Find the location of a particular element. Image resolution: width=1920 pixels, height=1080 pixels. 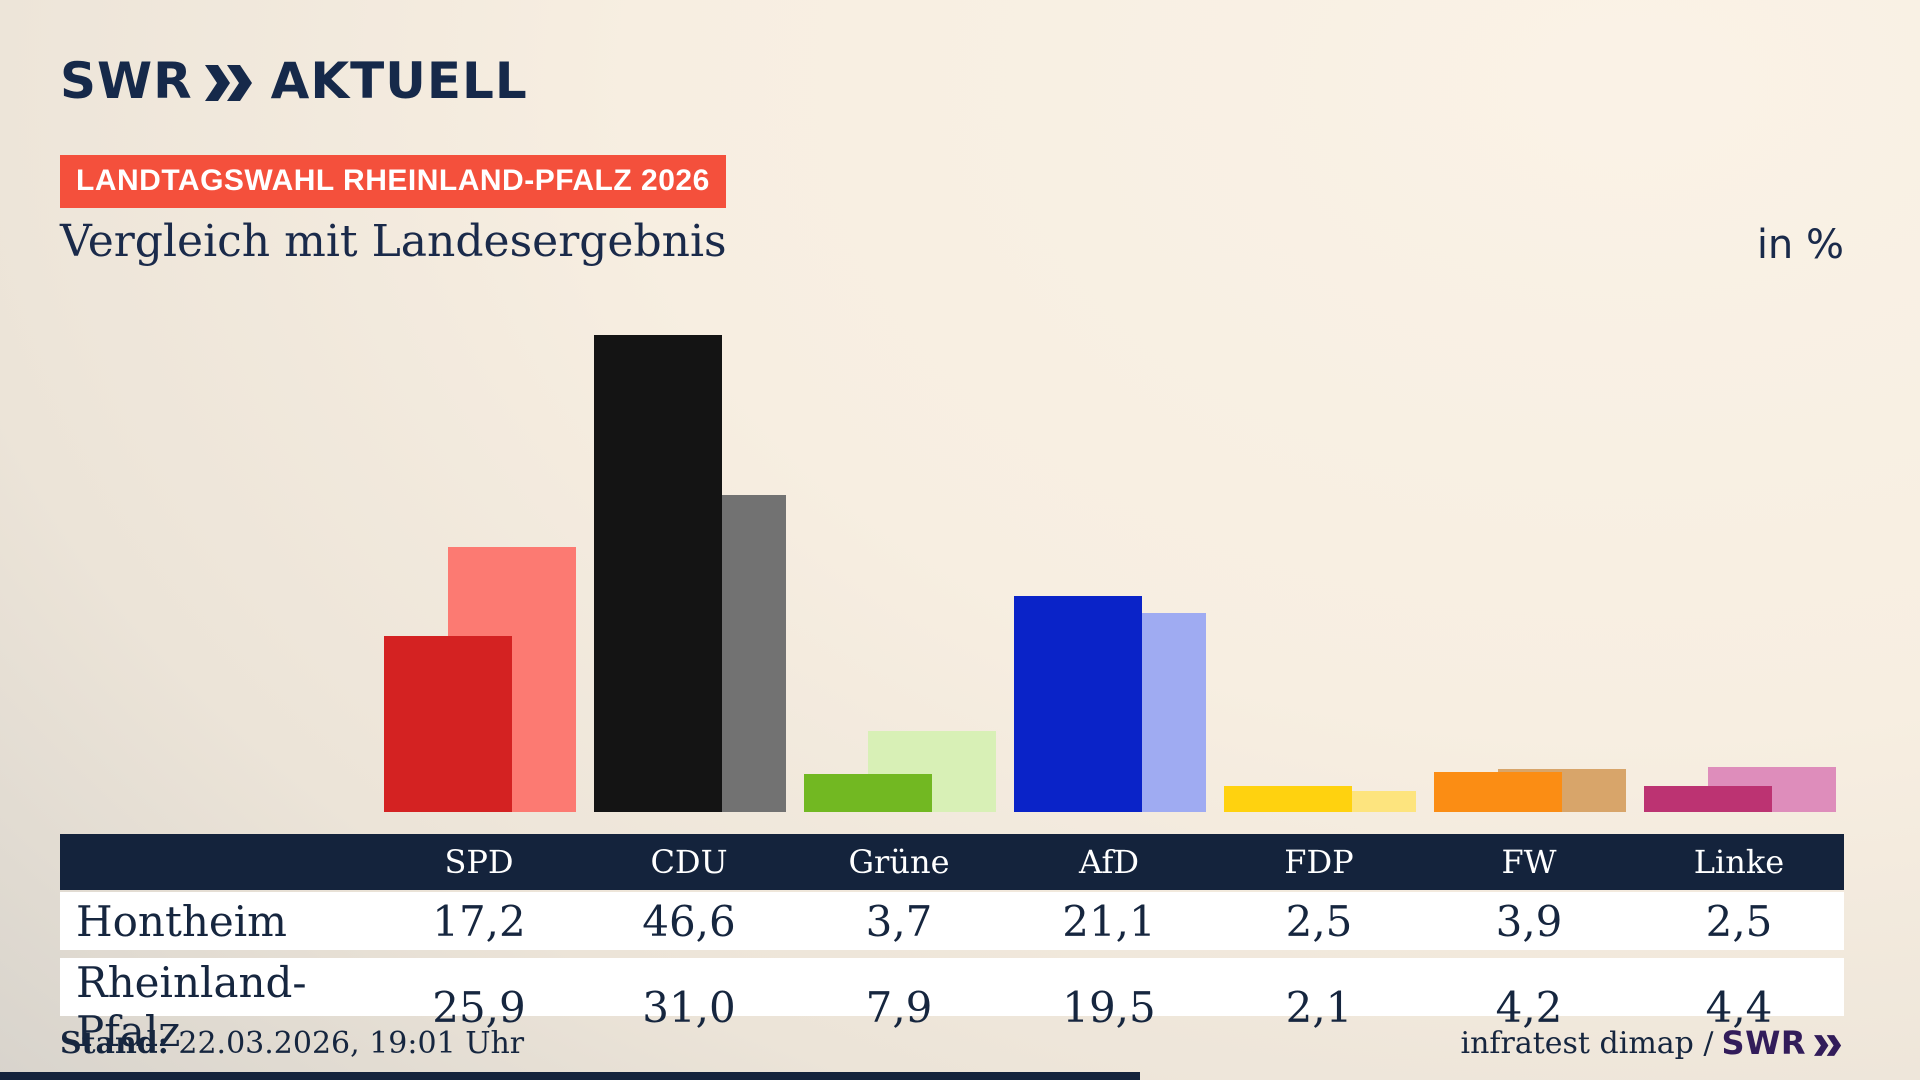

value-Hontheim-CDU: 46,6 is located at coordinates (689, 921).